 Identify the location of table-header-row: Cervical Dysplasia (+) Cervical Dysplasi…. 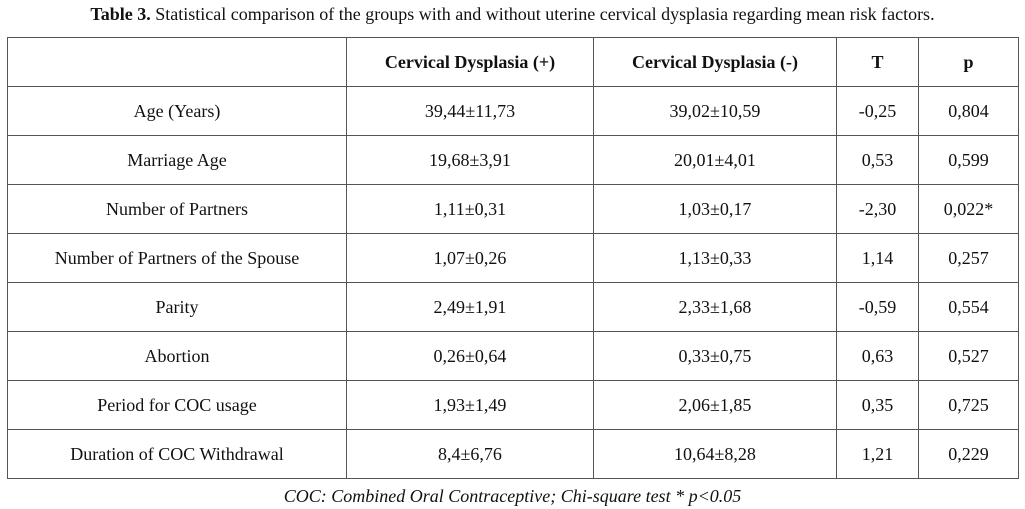
(513, 62).